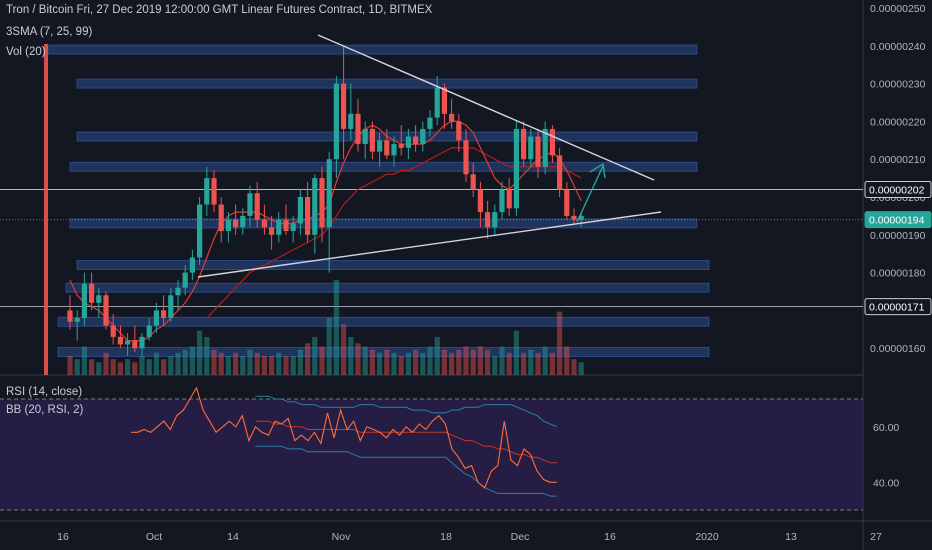 The image size is (932, 550). I want to click on support-trendline, so click(429, 244).